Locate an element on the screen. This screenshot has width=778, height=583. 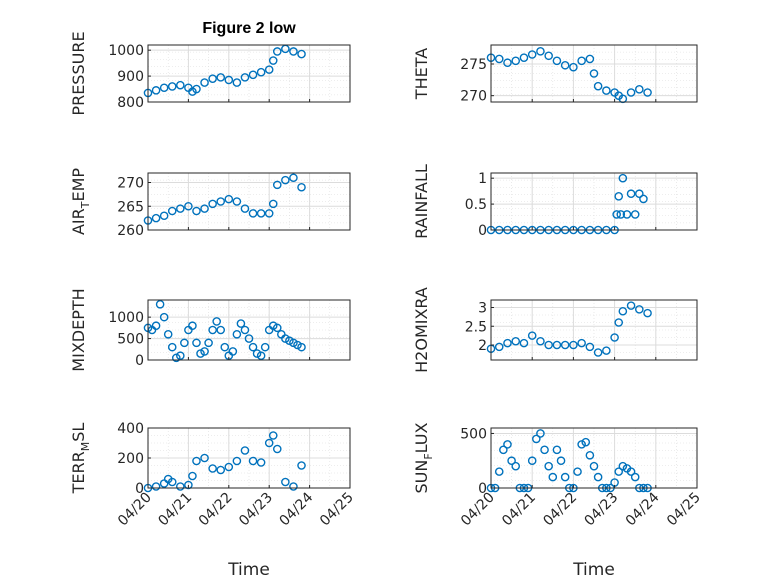
grid-terr_msl is located at coordinates (249, 458).